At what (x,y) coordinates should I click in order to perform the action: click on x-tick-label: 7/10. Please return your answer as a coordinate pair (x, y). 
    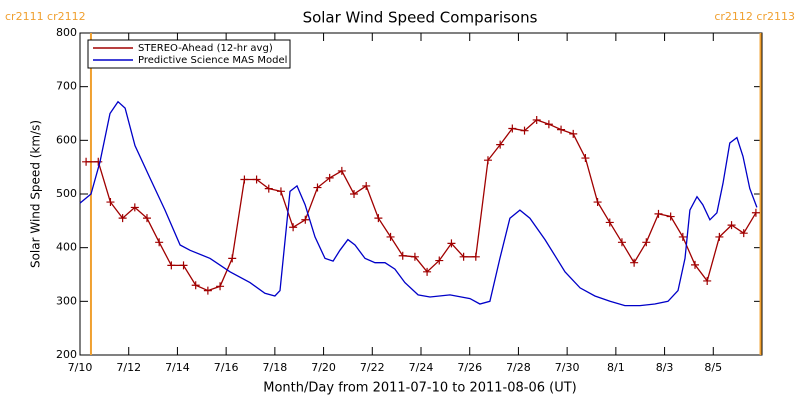
    Looking at the image, I should click on (80, 367).